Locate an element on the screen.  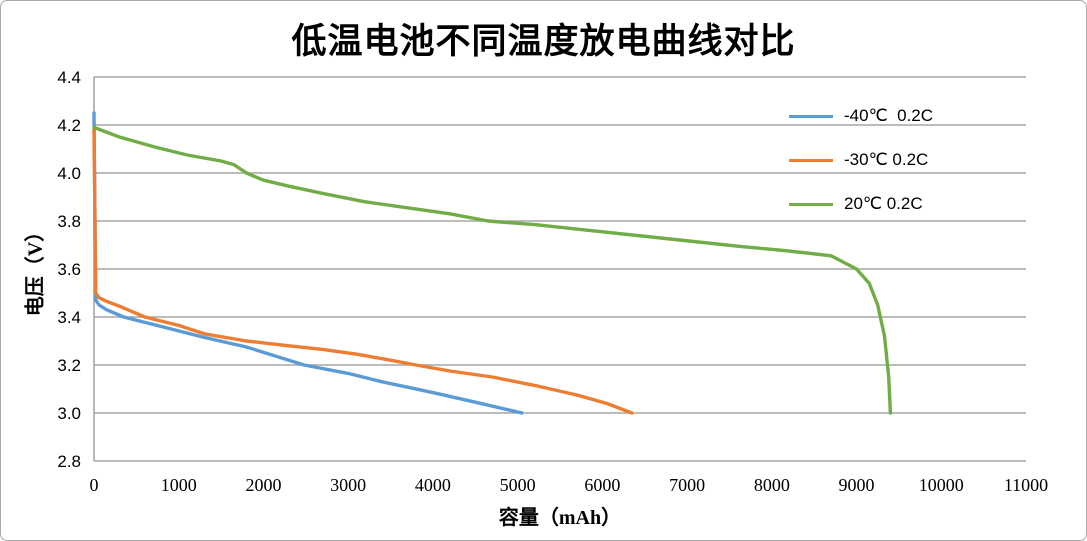
legend-line-swatch-minus30c is located at coordinates (811, 160).